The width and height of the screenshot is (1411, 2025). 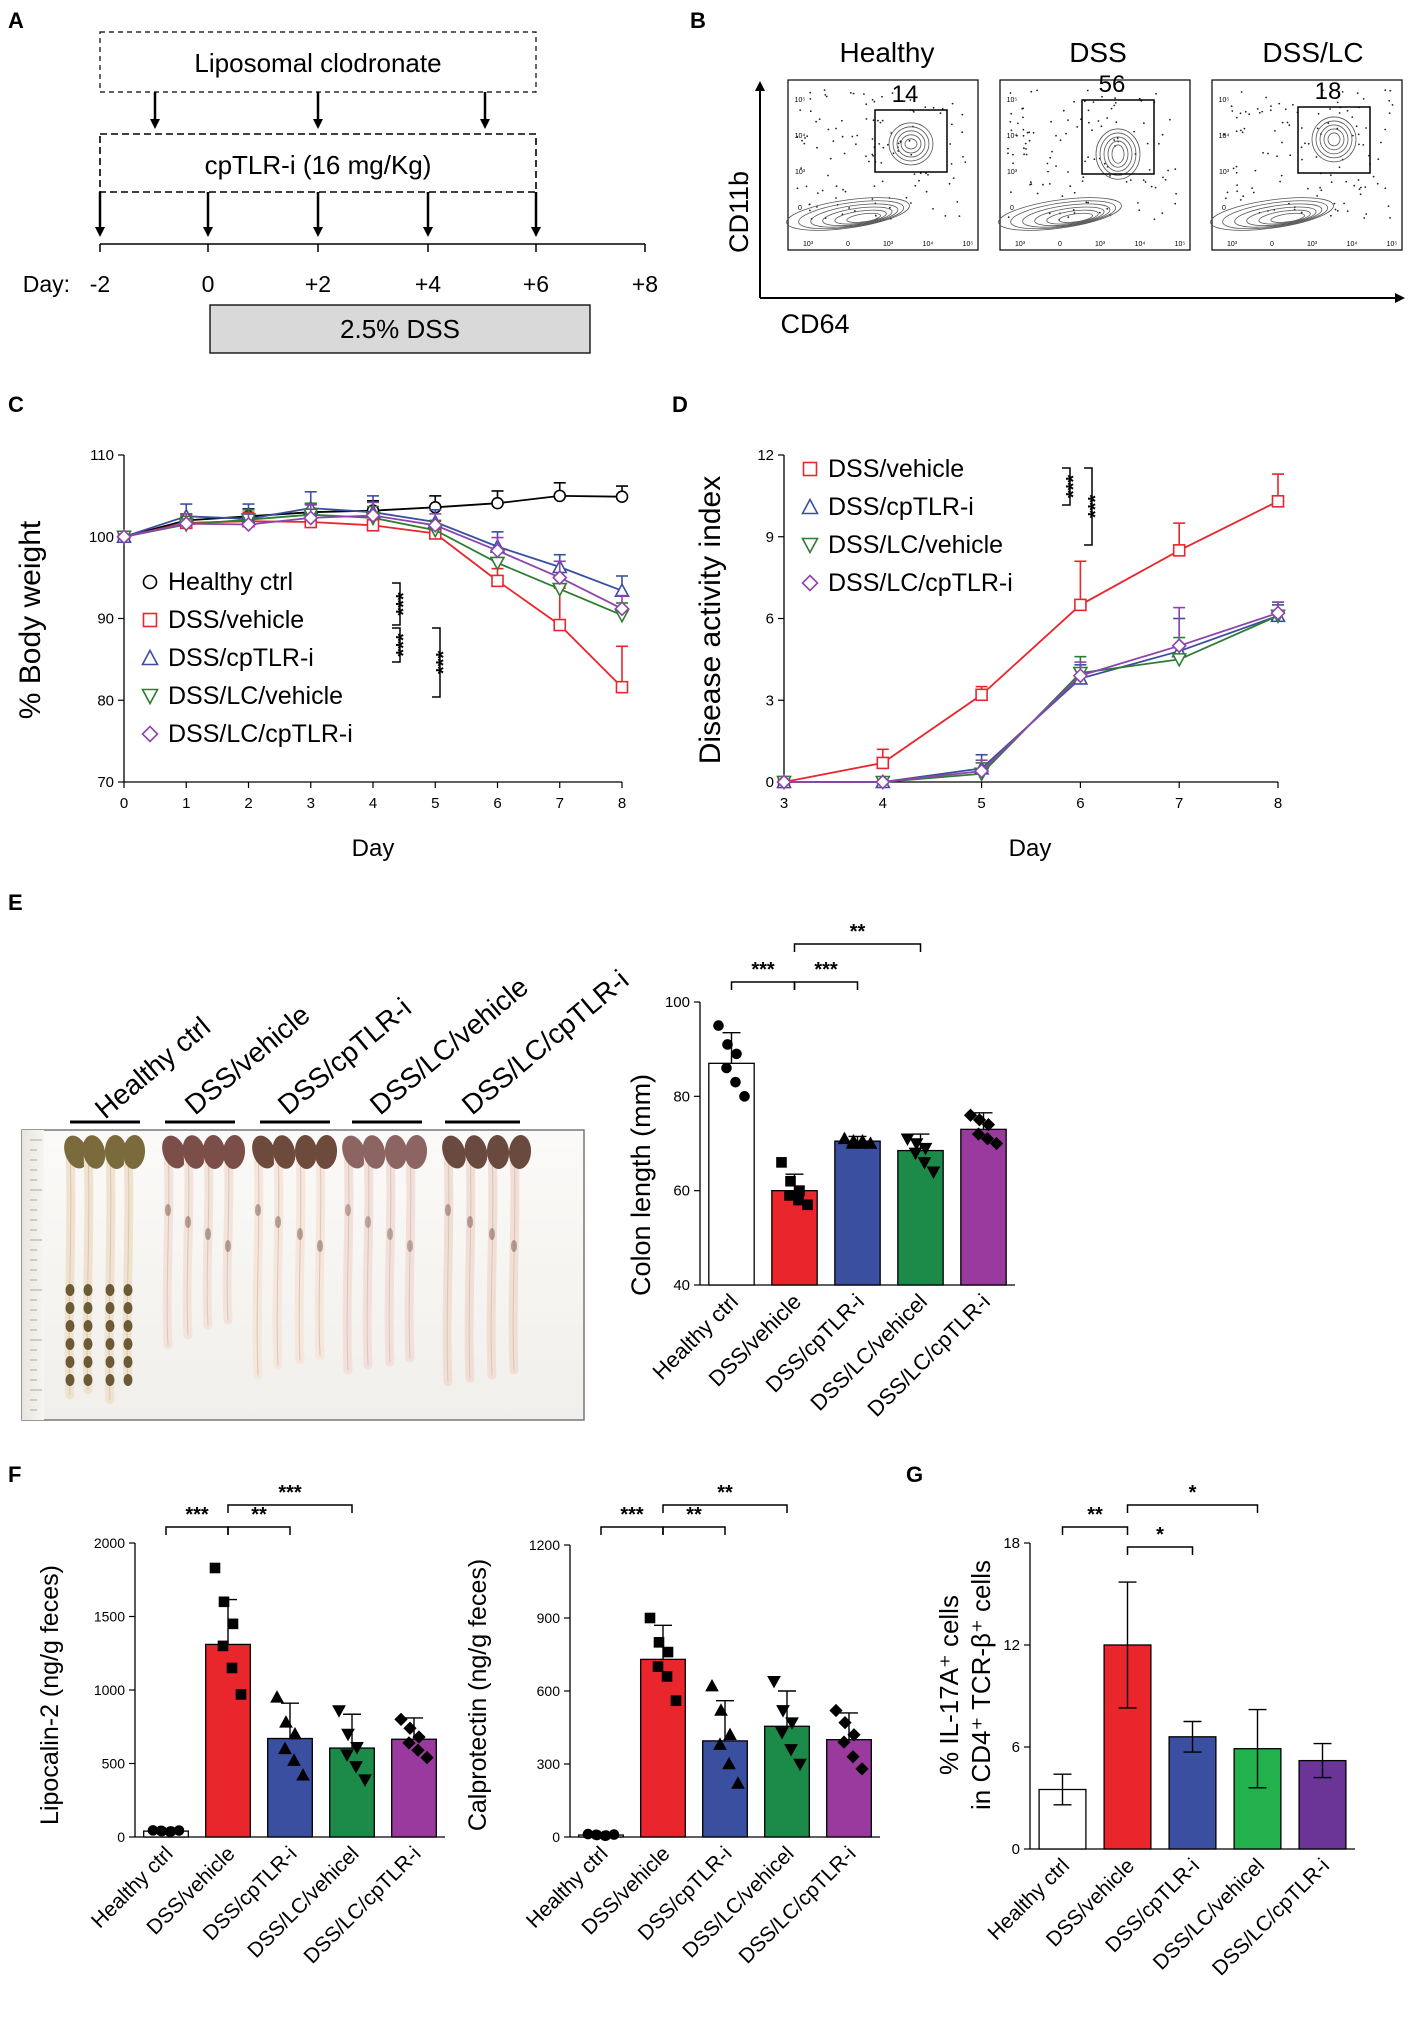 I want to click on y-tick-label: 0, so click(x=1016, y=1849).